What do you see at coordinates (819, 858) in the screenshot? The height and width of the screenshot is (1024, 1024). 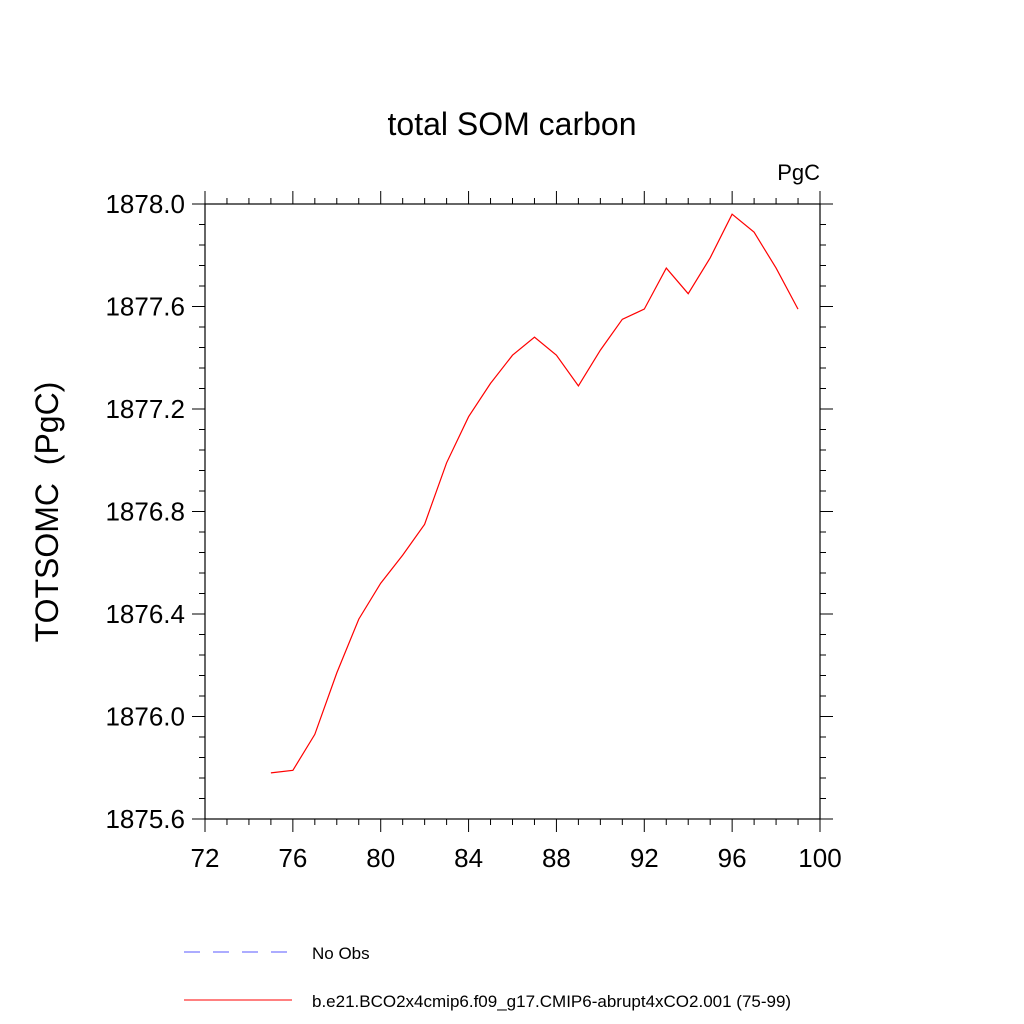 I see `x-tick-label: 100` at bounding box center [819, 858].